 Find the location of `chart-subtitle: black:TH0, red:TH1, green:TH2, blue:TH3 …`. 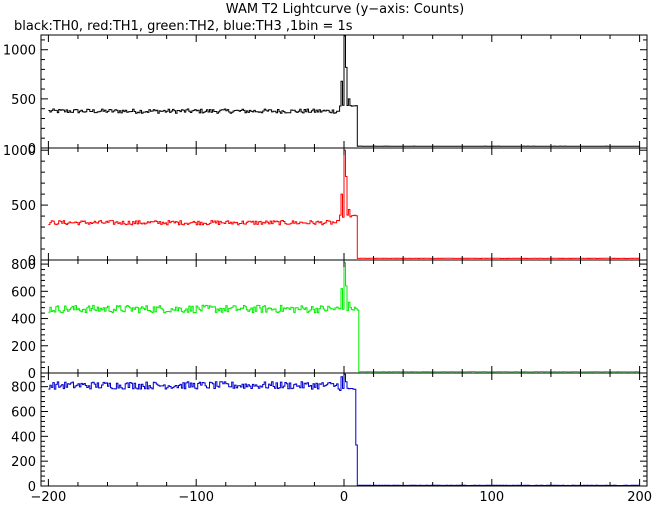

chart-subtitle: black:TH0, red:TH1, green:TH2, blue:TH3 … is located at coordinates (183, 26).